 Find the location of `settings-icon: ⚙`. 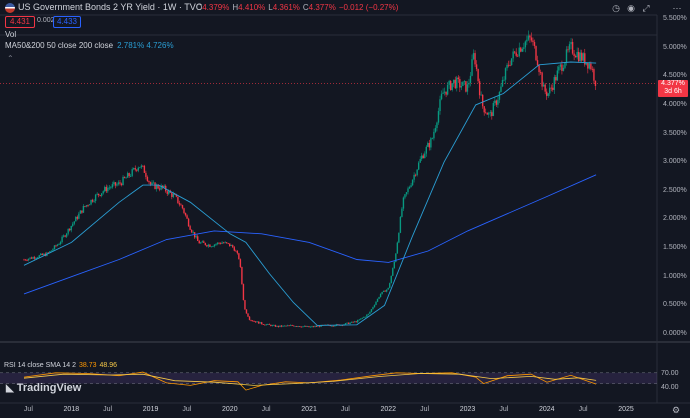

settings-icon: ⚙ is located at coordinates (676, 410).